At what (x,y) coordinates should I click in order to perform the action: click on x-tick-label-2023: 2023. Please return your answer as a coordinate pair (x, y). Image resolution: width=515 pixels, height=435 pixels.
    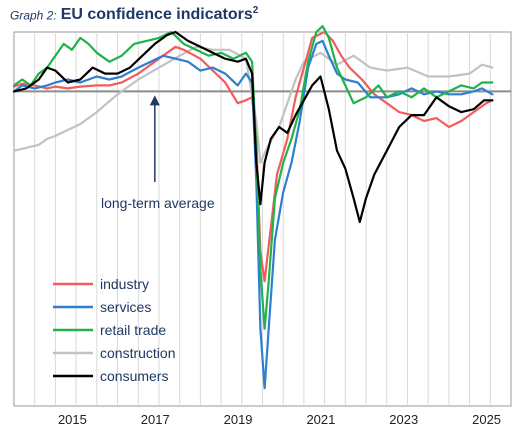
    Looking at the image, I should click on (403, 419).